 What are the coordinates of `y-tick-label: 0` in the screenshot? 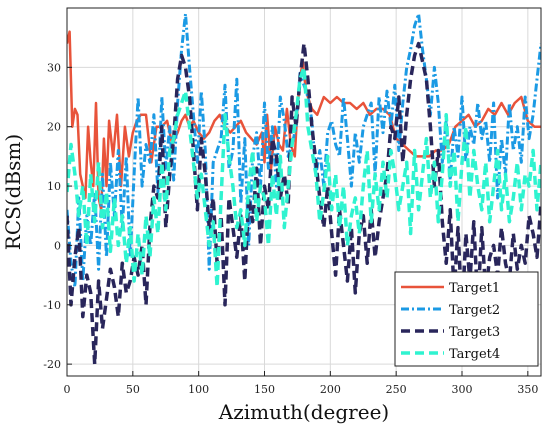 It's located at (57, 245).